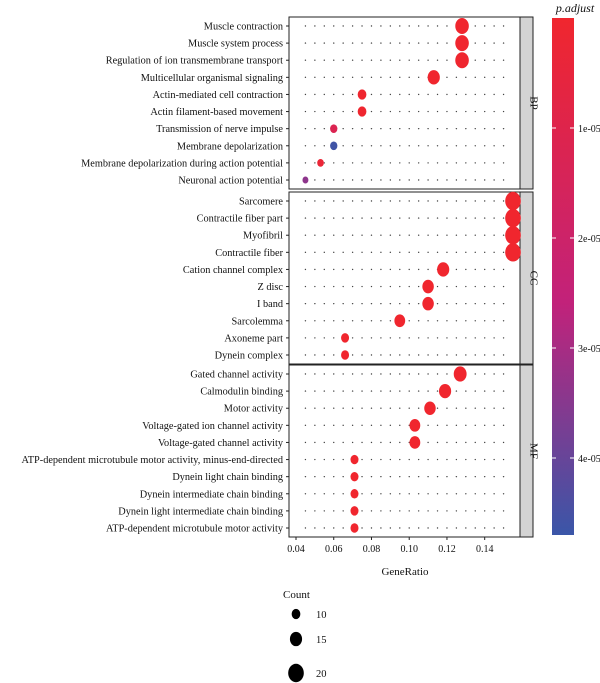 The height and width of the screenshot is (683, 600). I want to click on term-label: Motor activity, so click(254, 409).